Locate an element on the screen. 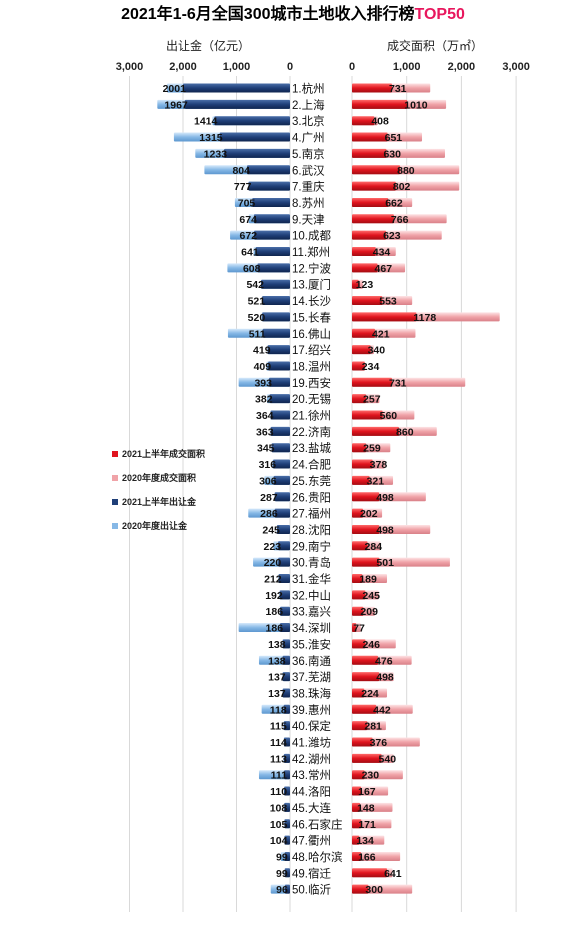 The image size is (586, 936). row-13: 542 13.厦门 123 is located at coordinates (309, 285).